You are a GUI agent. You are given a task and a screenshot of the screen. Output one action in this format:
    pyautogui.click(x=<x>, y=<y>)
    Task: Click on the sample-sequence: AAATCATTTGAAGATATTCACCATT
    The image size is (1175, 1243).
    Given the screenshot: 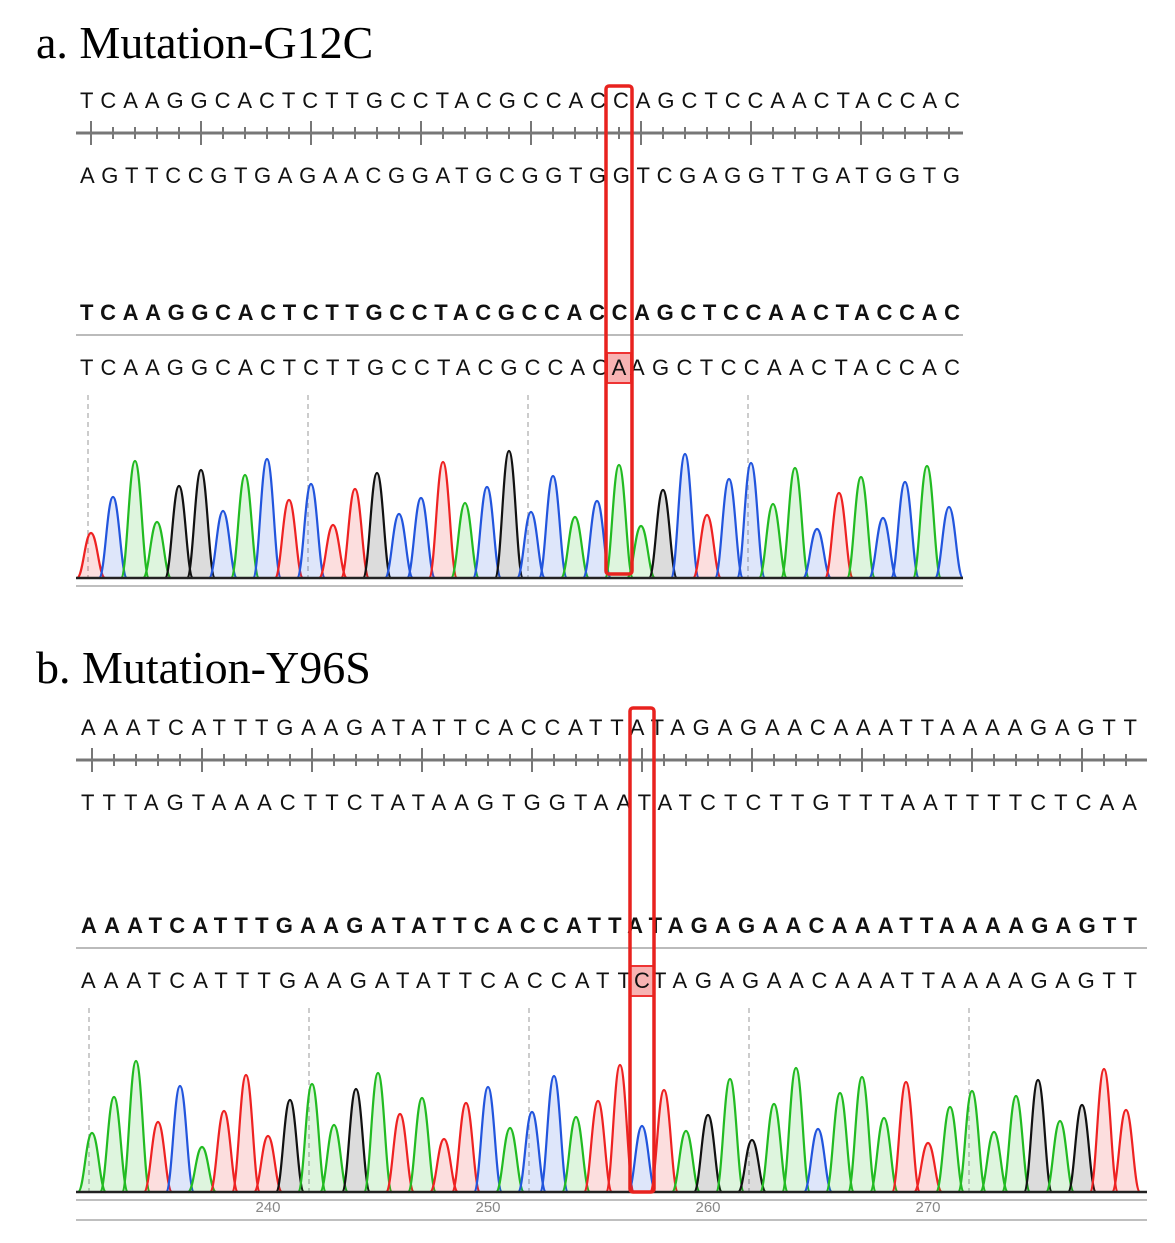 What is the action you would take?
    pyautogui.click(x=356, y=980)
    